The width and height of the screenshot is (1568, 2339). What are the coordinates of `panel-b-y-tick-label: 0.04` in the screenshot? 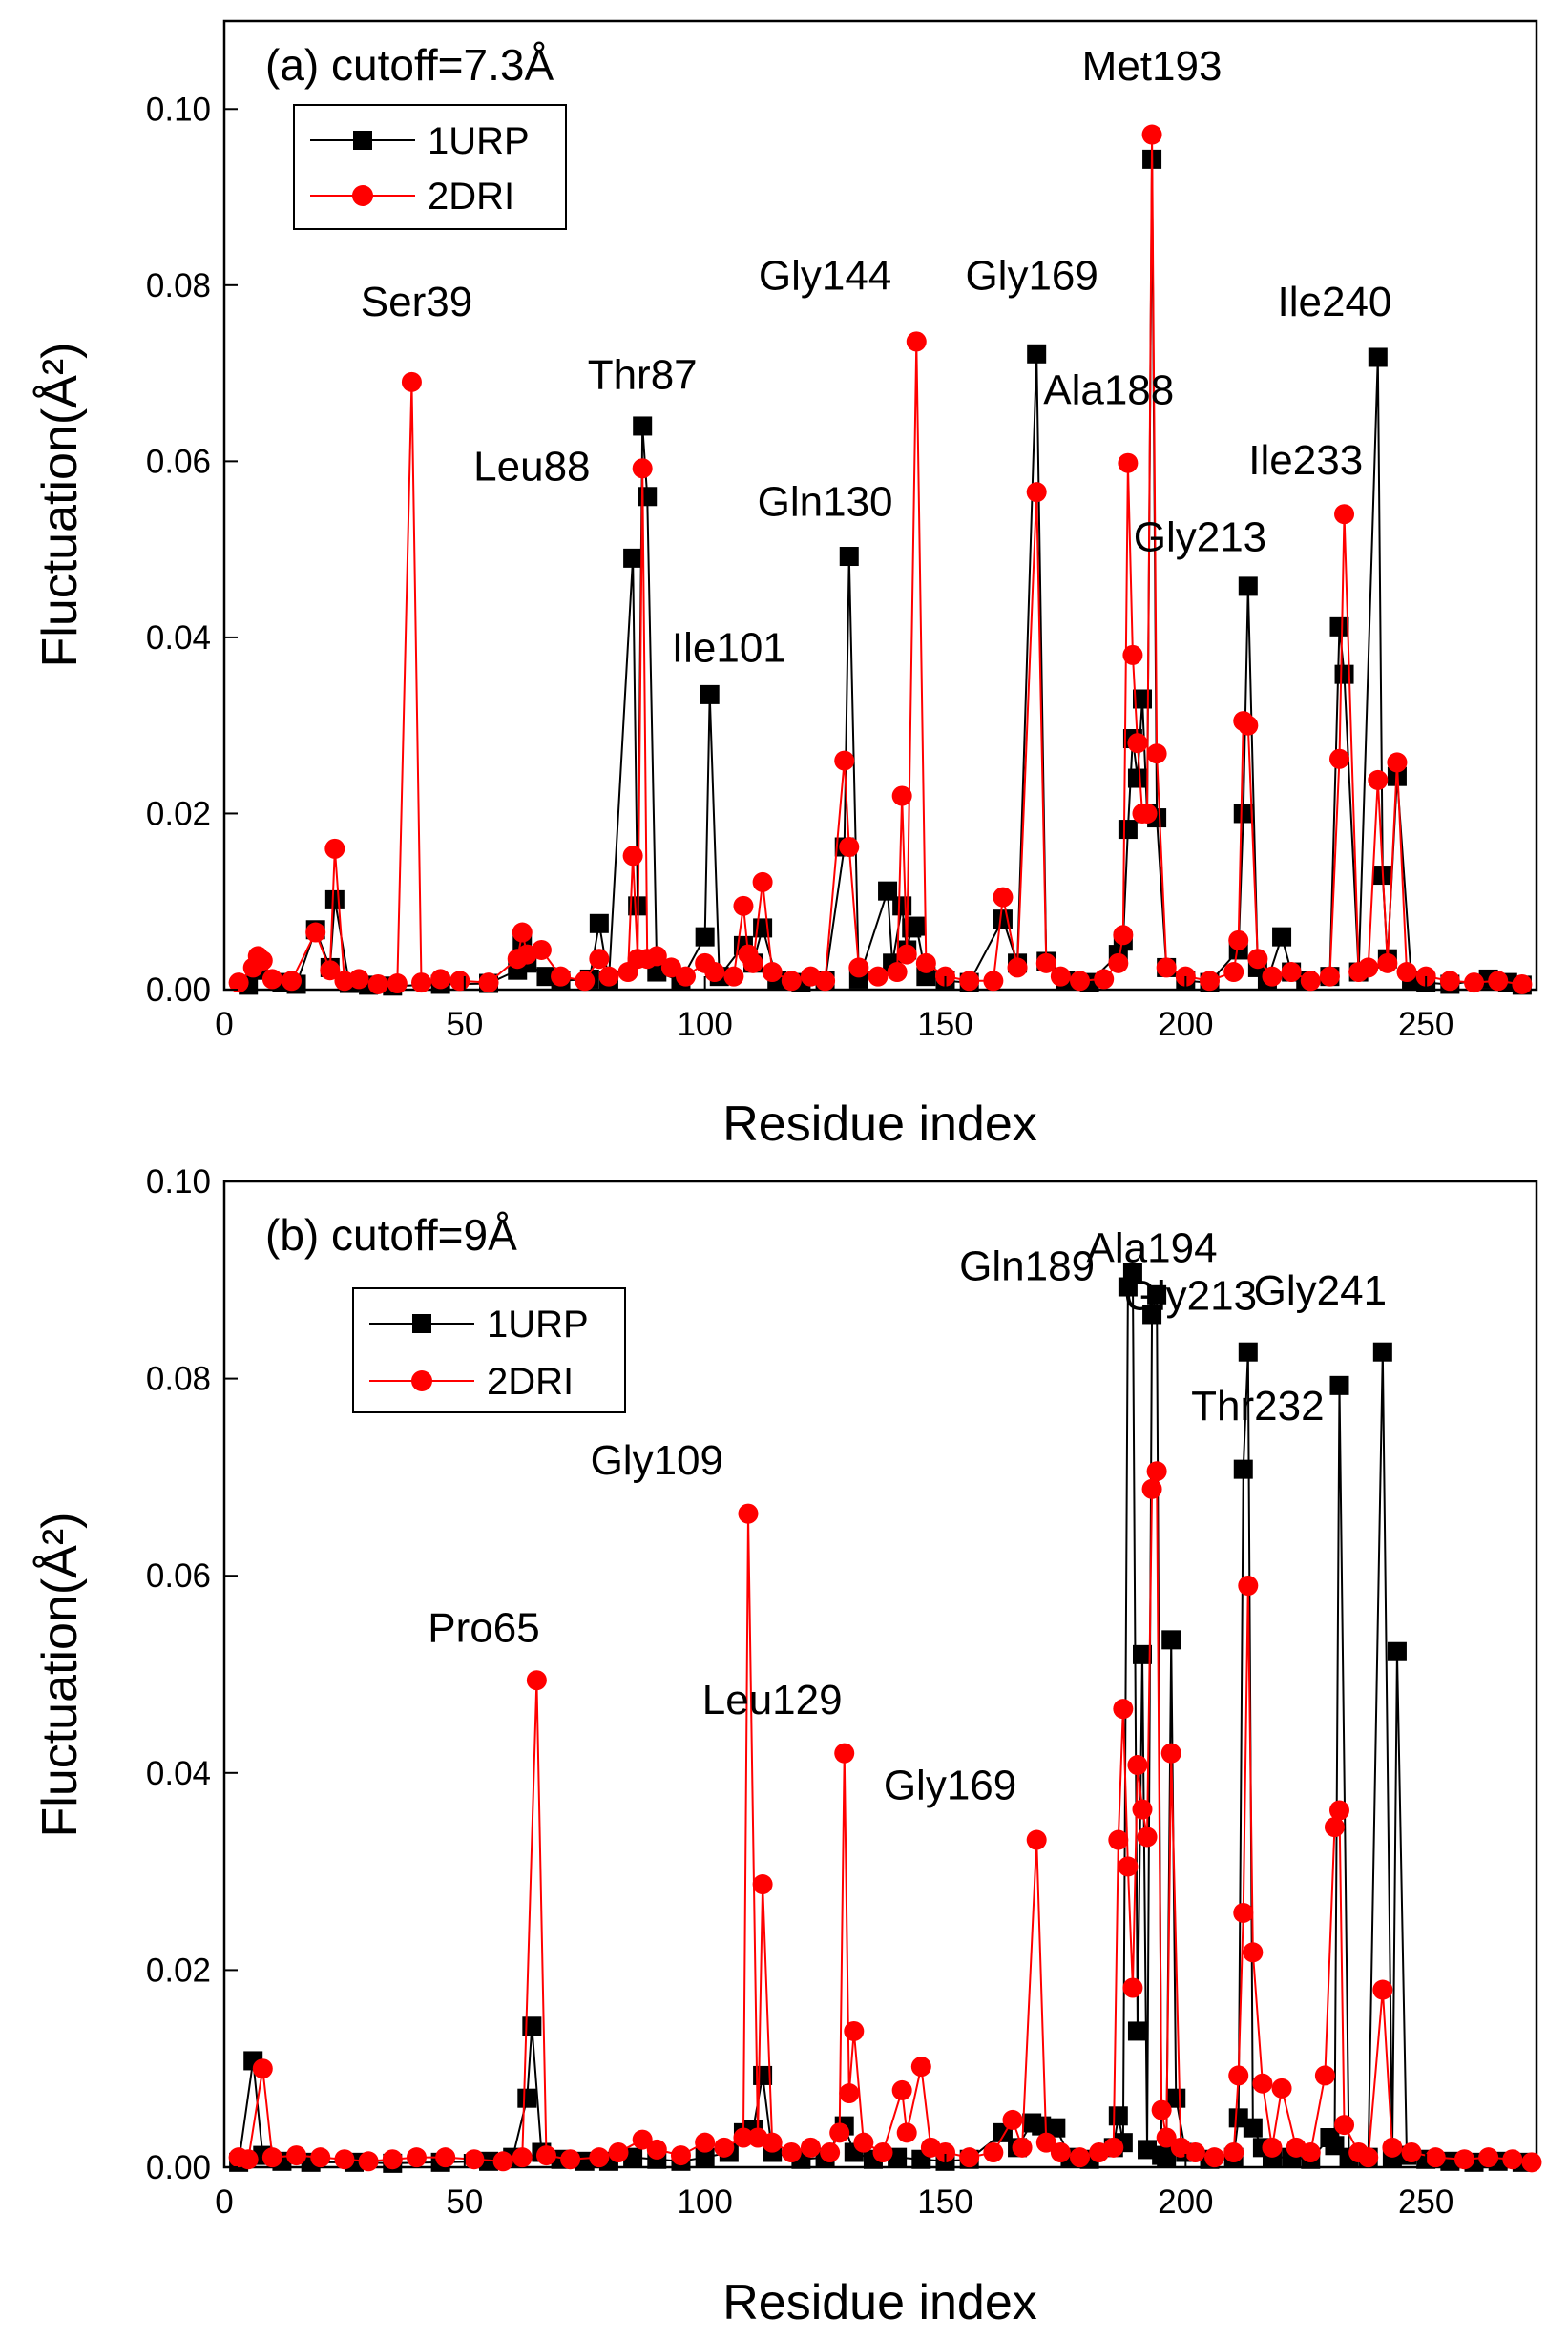 It's located at (178, 1773).